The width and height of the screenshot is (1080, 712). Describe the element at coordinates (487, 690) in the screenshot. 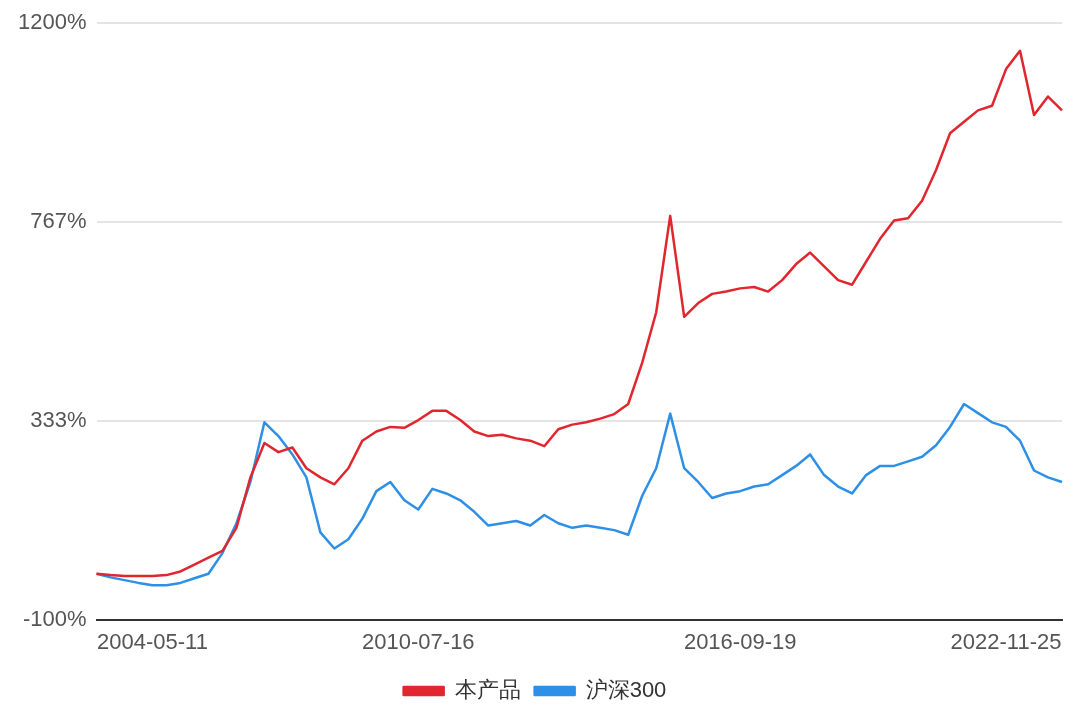

I see `legend-label: 本产品` at that location.